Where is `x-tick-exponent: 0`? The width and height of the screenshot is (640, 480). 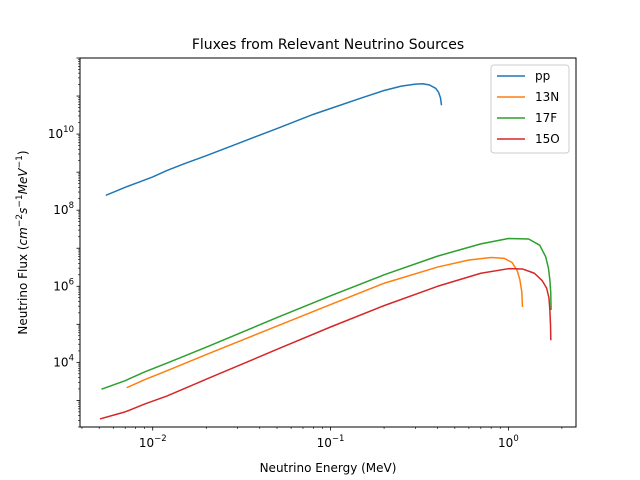
x-tick-exponent: 0 is located at coordinates (515, 439).